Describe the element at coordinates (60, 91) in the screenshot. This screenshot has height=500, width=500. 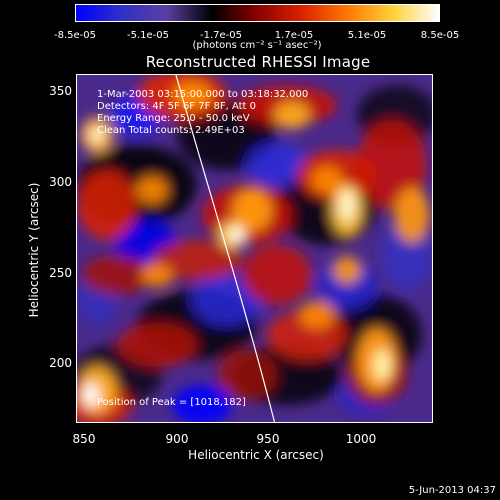
I see `y-tick-label: 350` at that location.